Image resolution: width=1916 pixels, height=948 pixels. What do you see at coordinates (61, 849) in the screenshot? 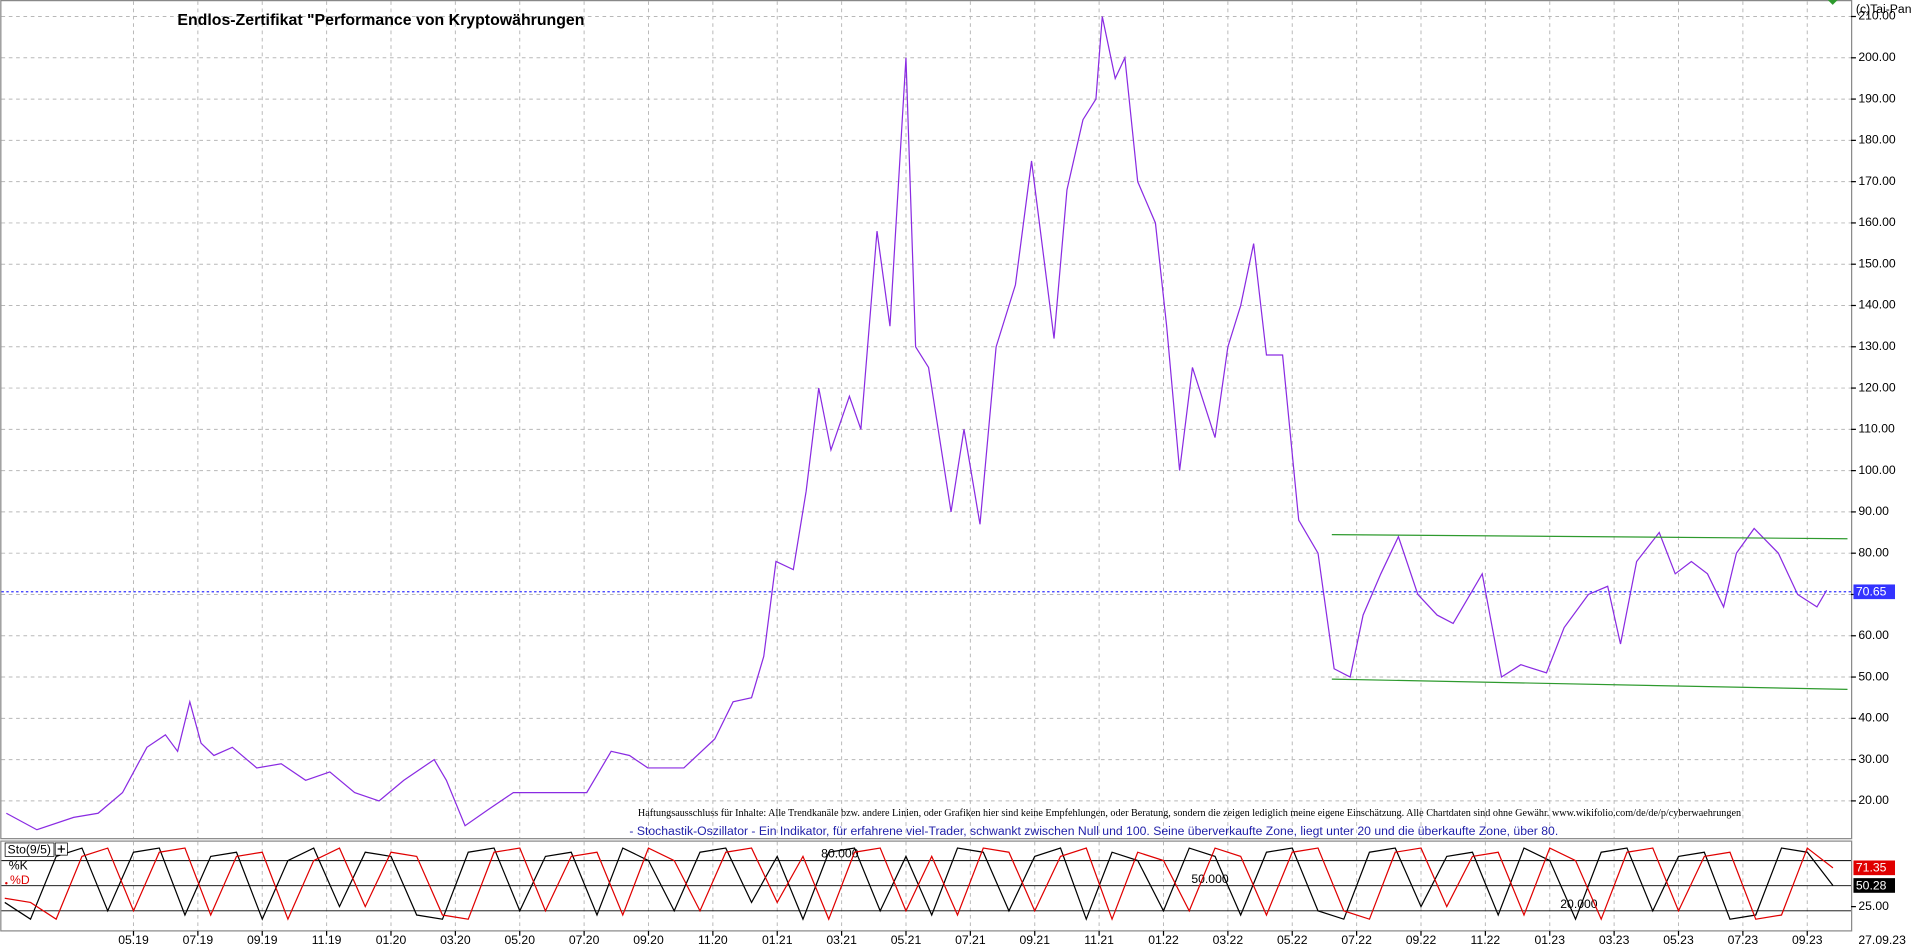
I see `plus-icon` at bounding box center [61, 849].